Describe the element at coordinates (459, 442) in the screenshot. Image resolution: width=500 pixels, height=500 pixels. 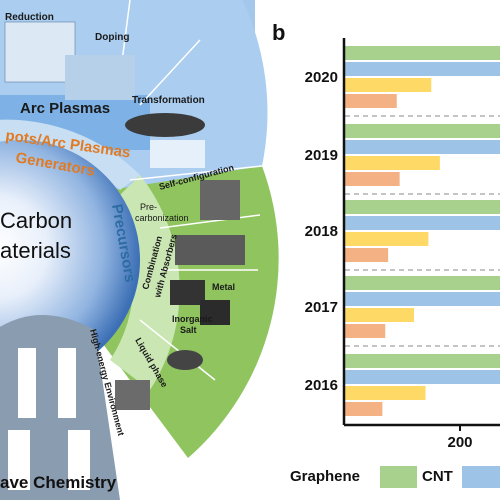
I see `x-tick-label: 200` at that location.